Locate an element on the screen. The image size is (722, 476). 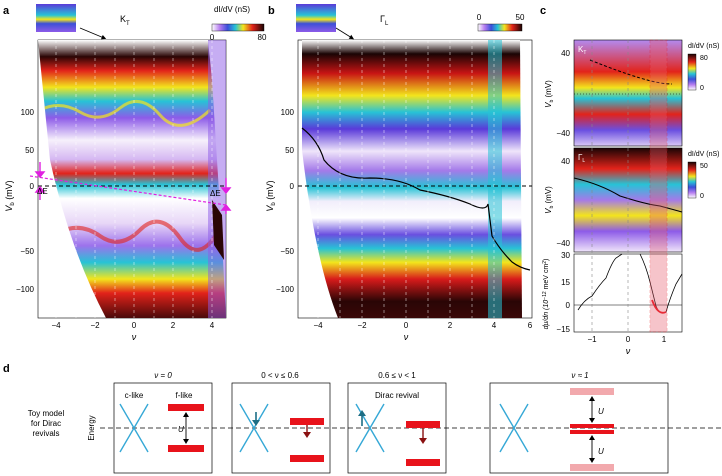
panel-d-box3-flat-lower is located at coordinates (423, 462).